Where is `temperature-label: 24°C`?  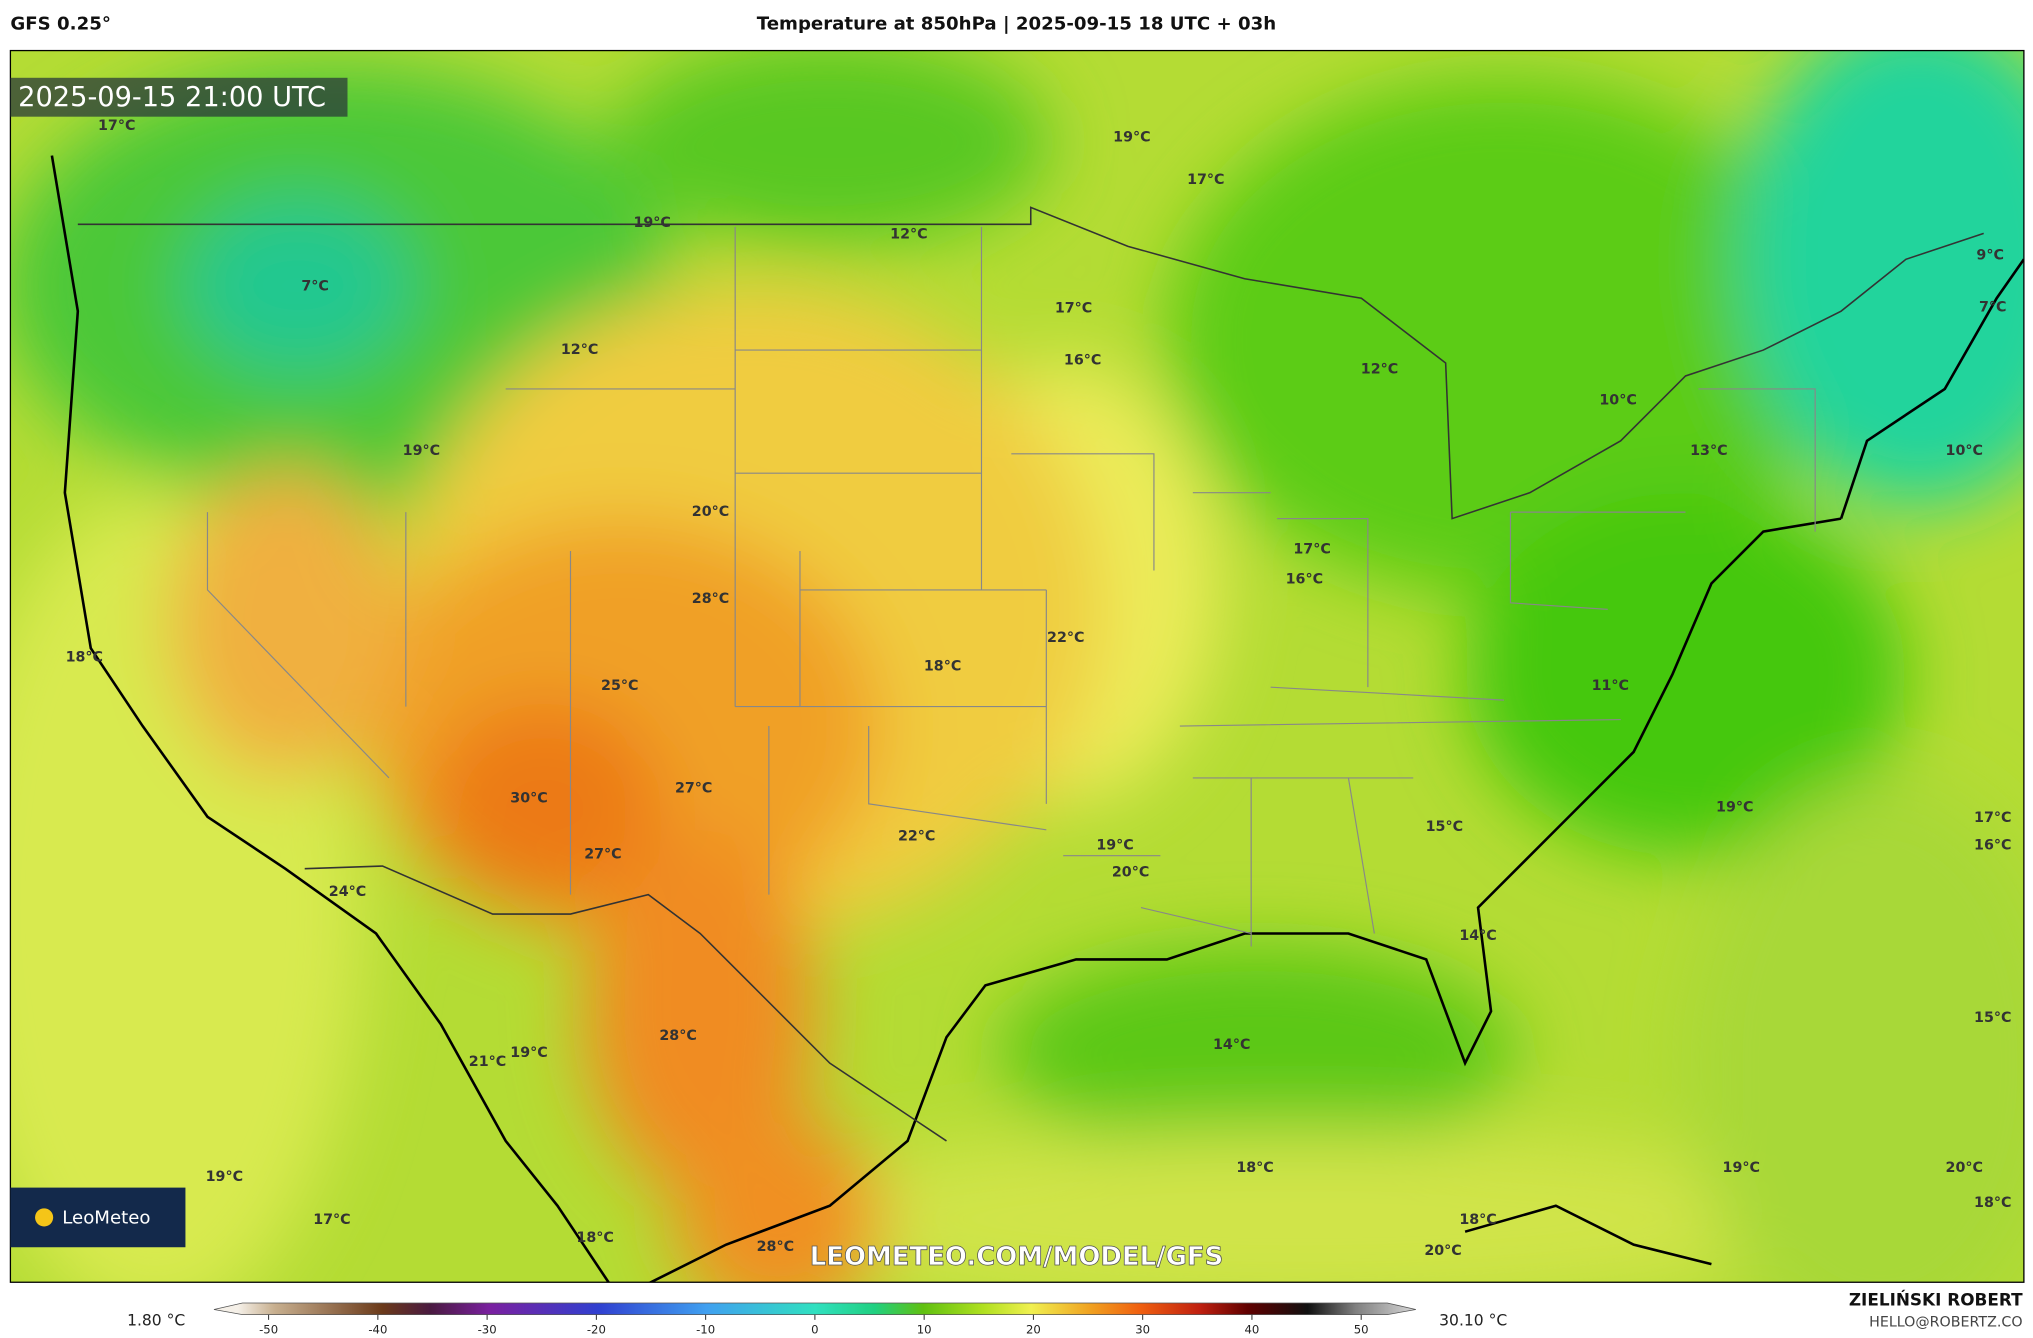
temperature-label: 24°C is located at coordinates (347, 892).